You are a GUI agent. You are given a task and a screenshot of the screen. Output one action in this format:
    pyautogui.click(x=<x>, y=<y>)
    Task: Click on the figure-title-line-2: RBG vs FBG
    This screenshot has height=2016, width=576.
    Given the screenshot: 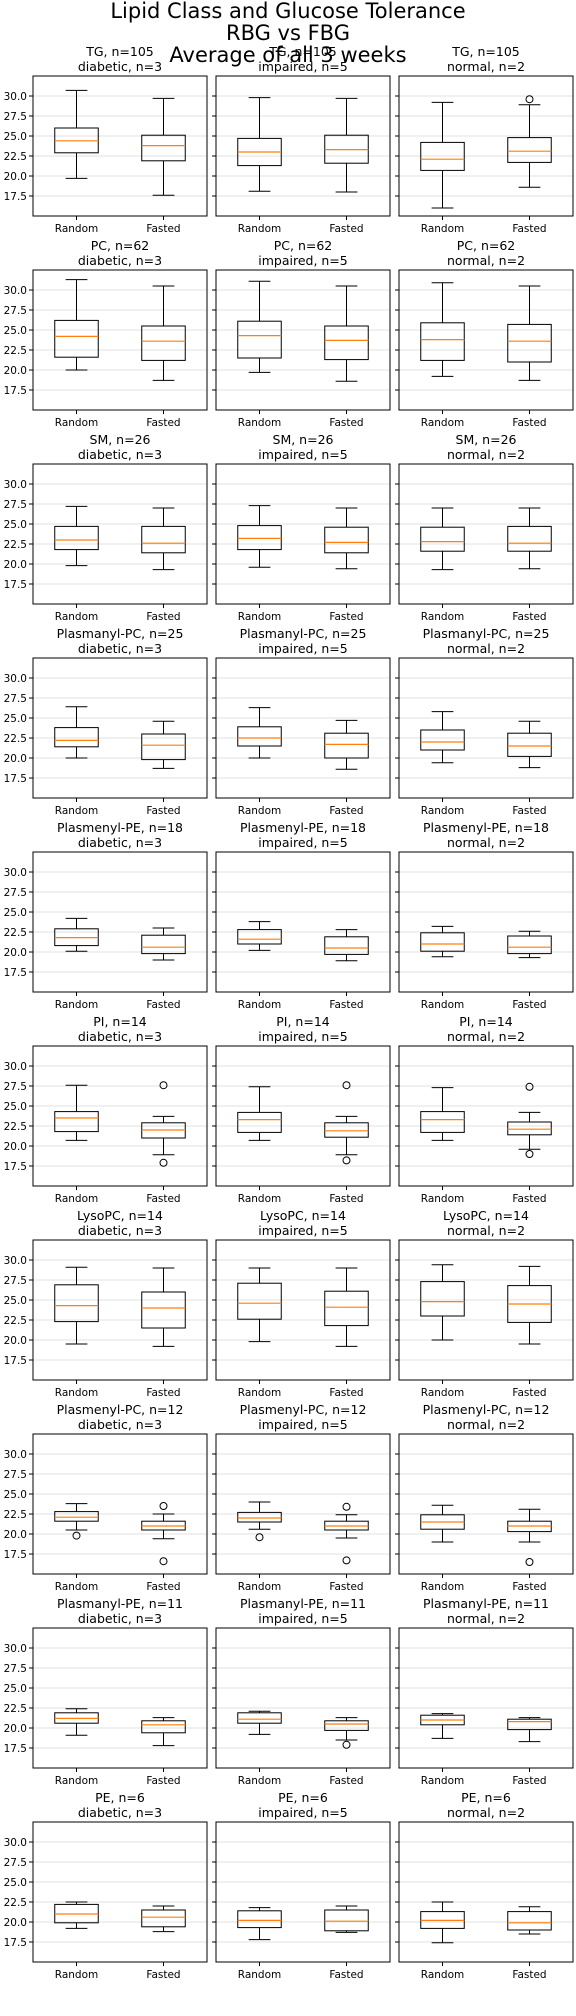 What is the action you would take?
    pyautogui.click(x=288, y=33)
    